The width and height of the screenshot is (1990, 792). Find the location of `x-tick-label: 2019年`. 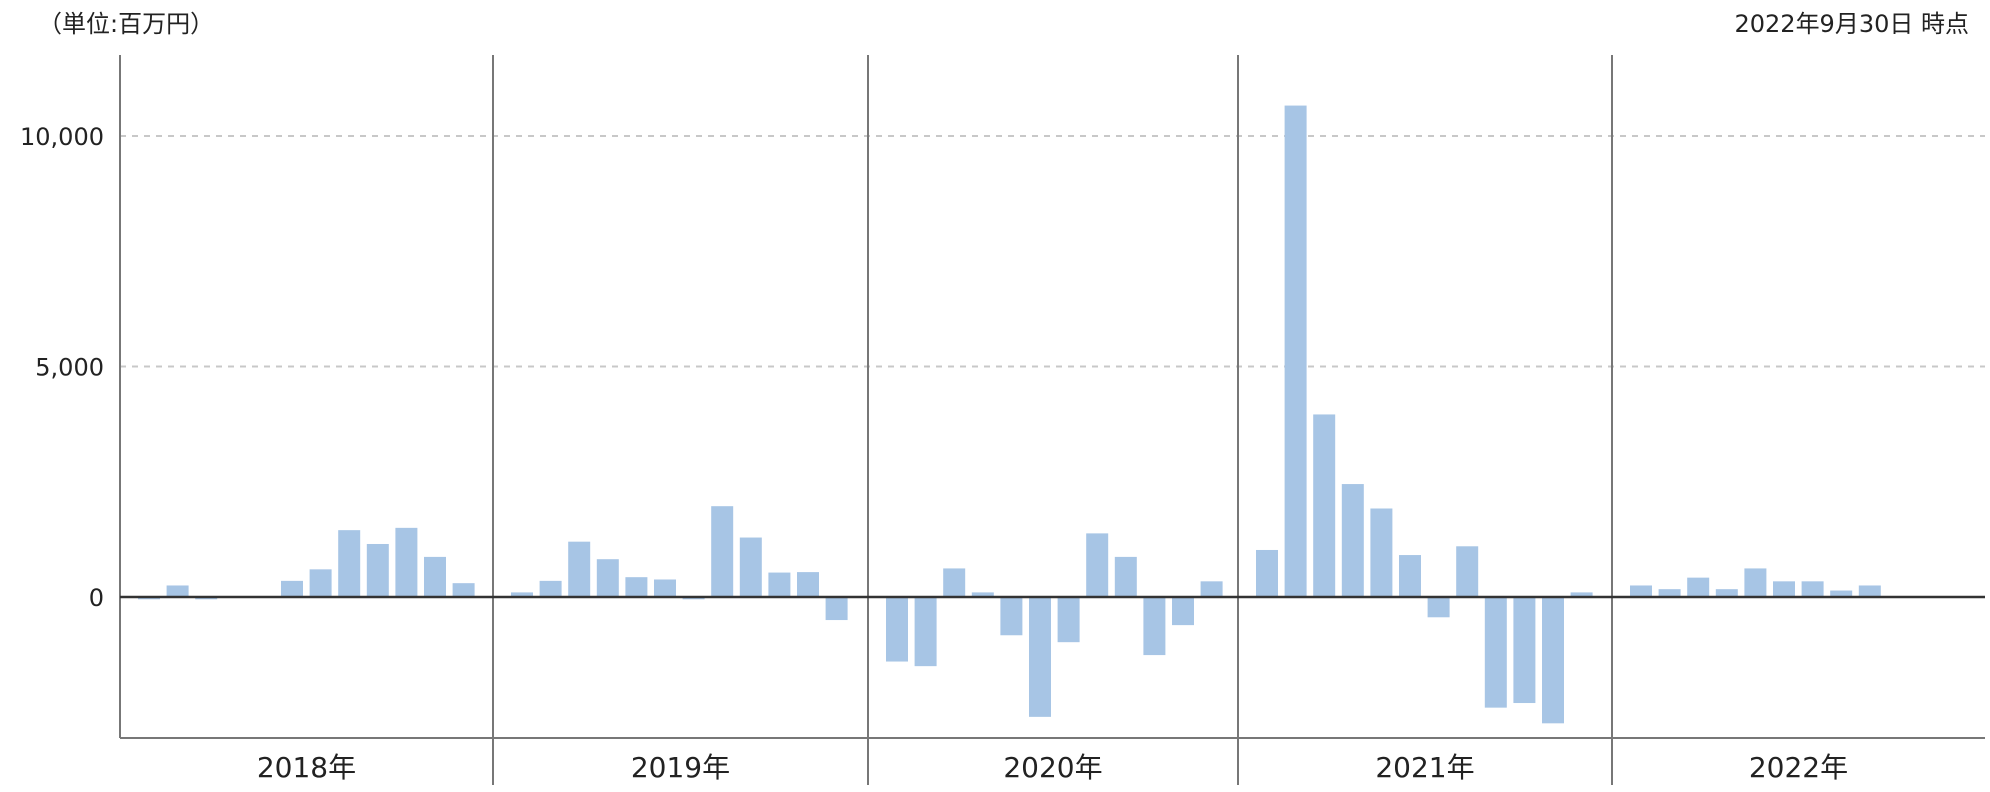

x-tick-label: 2019年 is located at coordinates (680, 767).